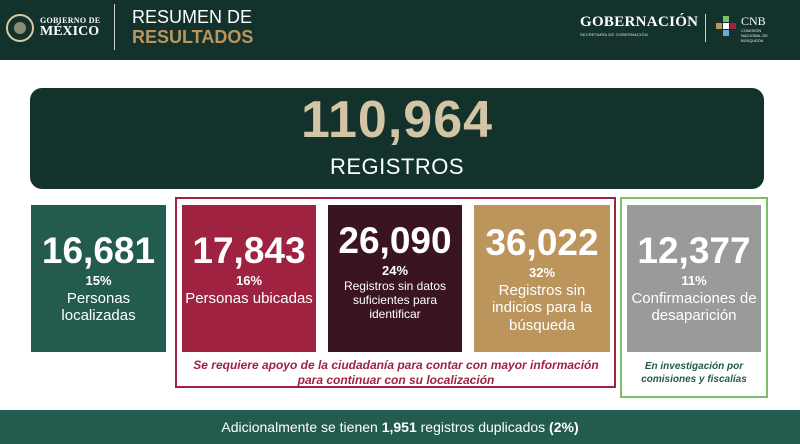 This screenshot has width=800, height=444. Describe the element at coordinates (192, 17) in the screenshot. I see `page-title-line1: RESUMEN DE` at that location.